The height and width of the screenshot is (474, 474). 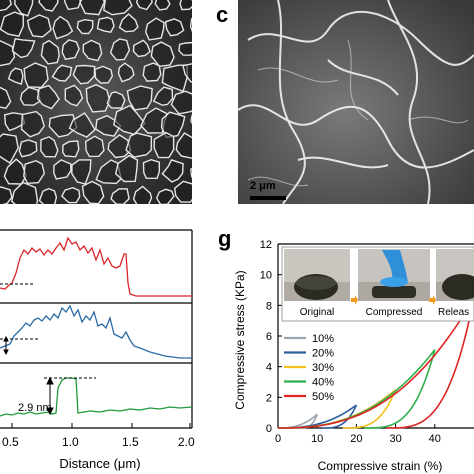 What do you see at coordinates (323, 368) in the screenshot?
I see `legend-label: 30%` at bounding box center [323, 368].